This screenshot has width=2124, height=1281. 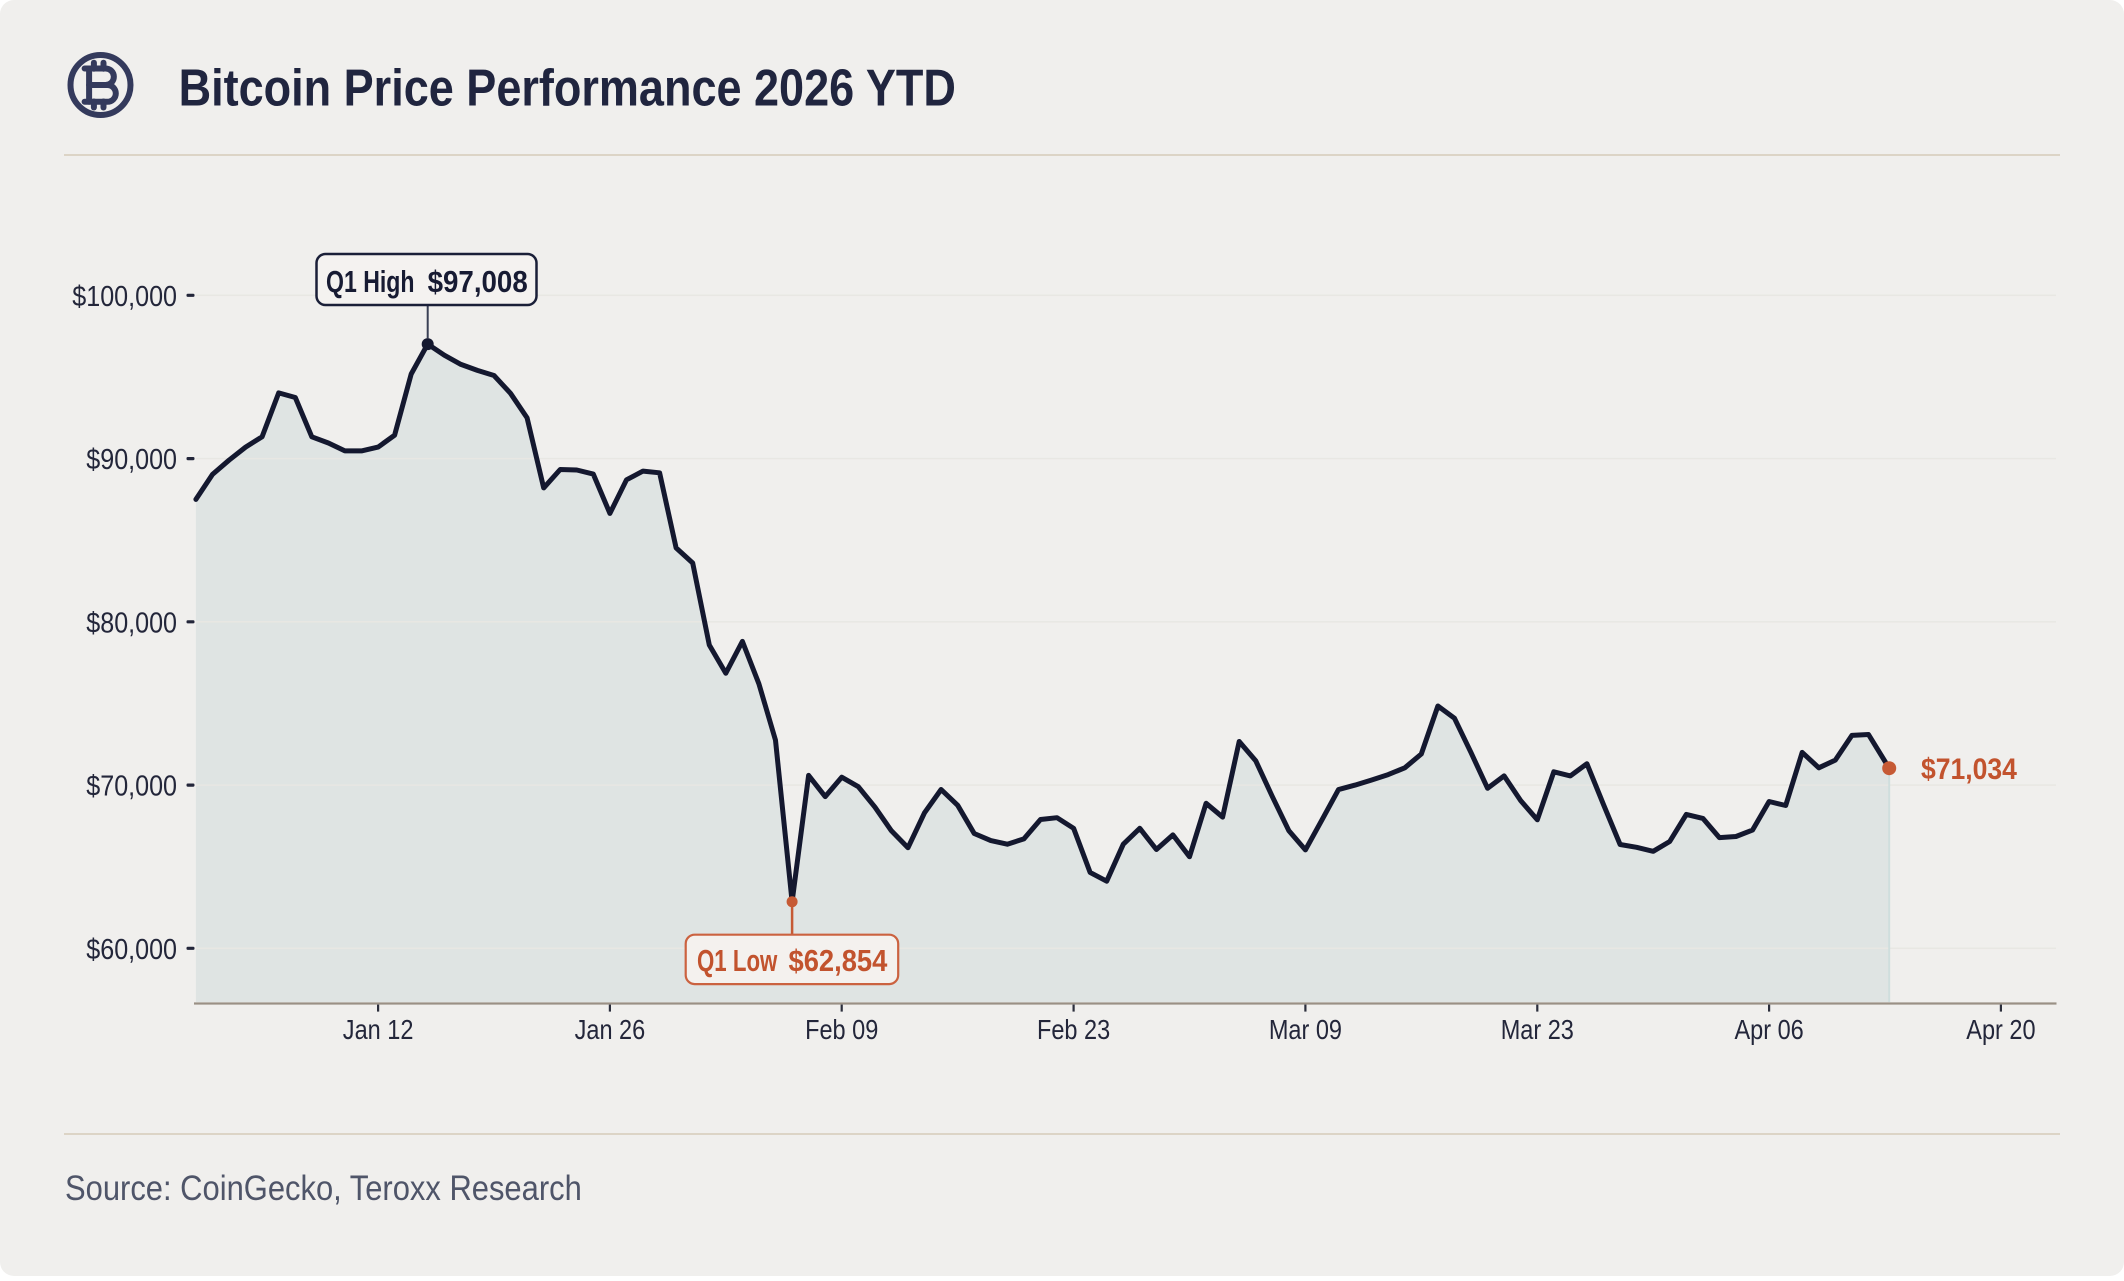 What do you see at coordinates (1305, 1030) in the screenshot?
I see `svg-text: Mar 09` at bounding box center [1305, 1030].